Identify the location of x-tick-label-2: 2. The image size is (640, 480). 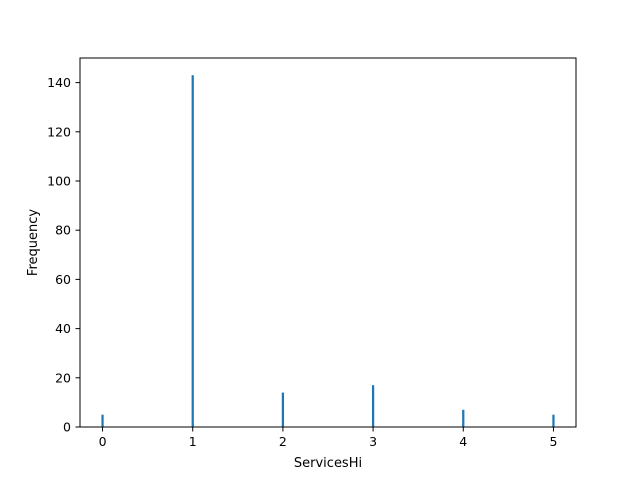
(283, 441).